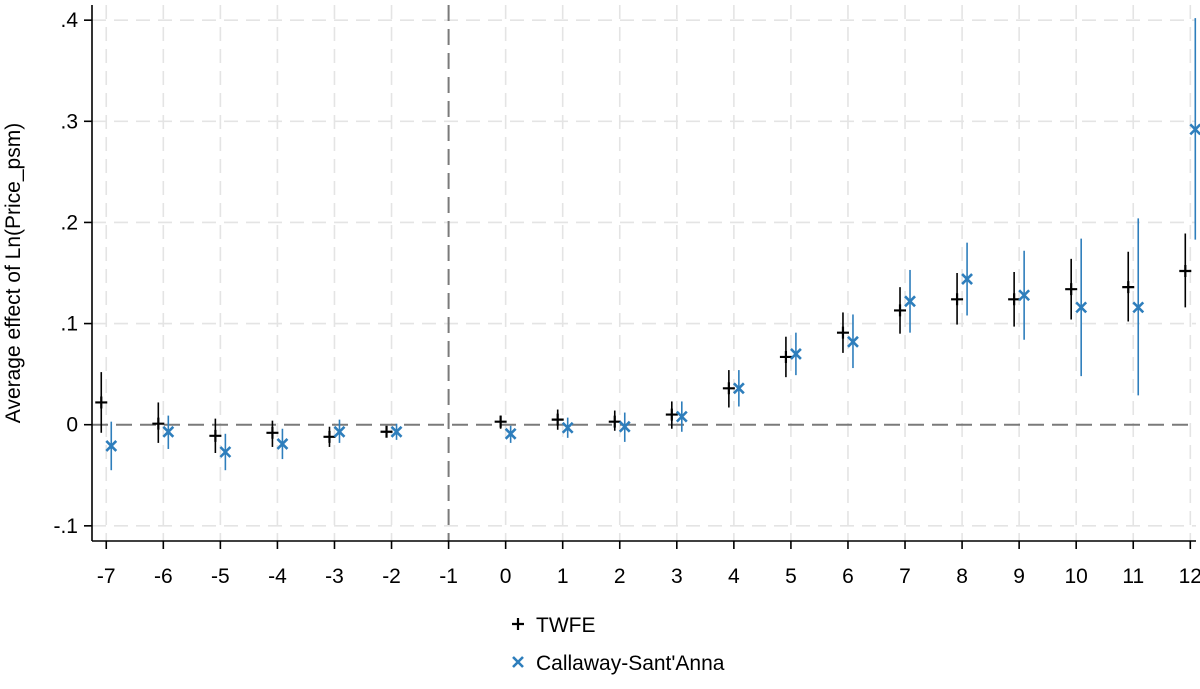 The height and width of the screenshot is (689, 1200). I want to click on x-tick-label: 11, so click(1133, 576).